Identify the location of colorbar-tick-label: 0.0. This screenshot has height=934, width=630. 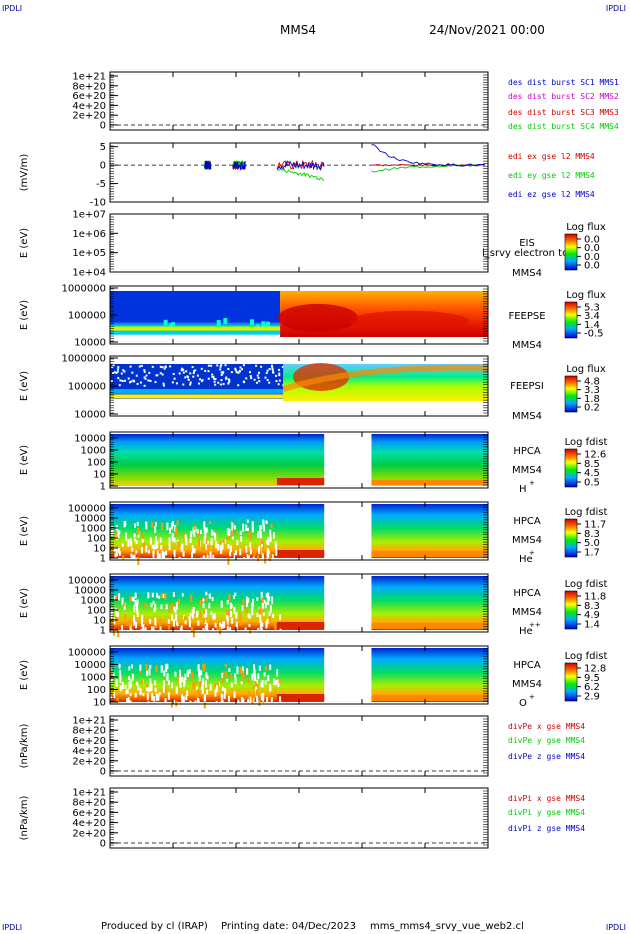
(592, 248).